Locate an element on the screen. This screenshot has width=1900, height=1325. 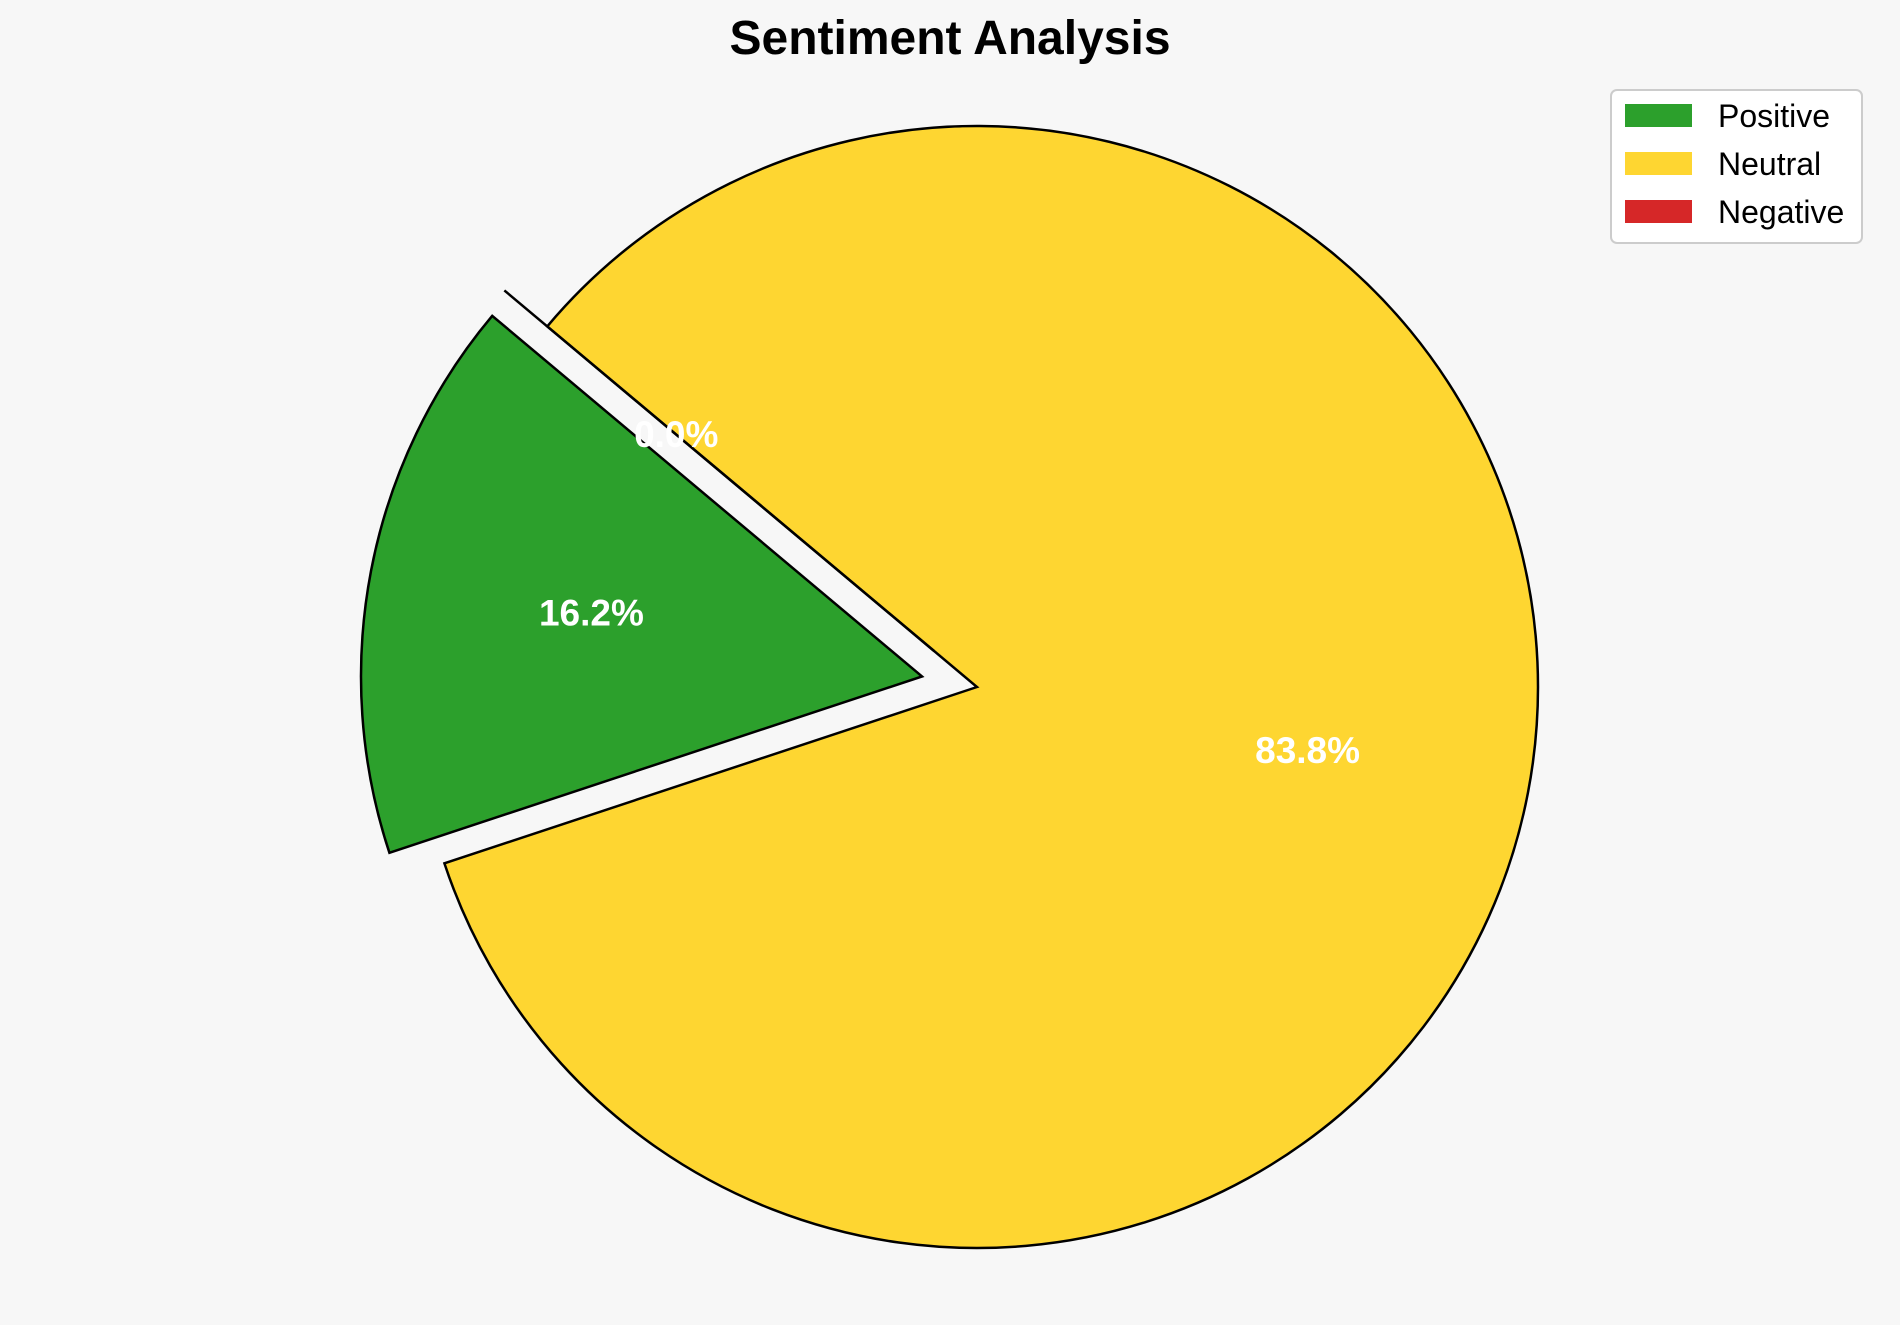
pie-slice-negative is located at coordinates (719, 470).